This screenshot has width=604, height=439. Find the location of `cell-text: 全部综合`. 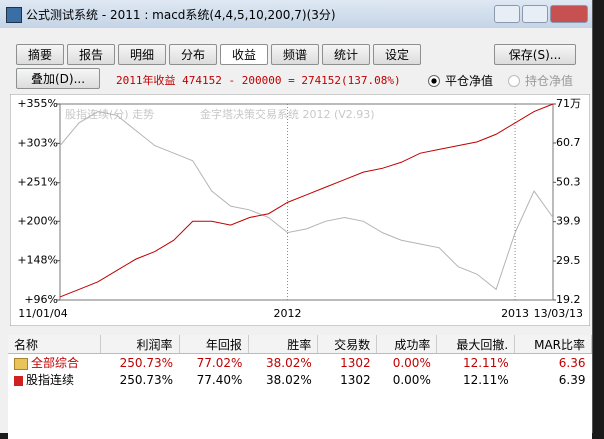

cell-text: 全部综合 is located at coordinates (55, 363).